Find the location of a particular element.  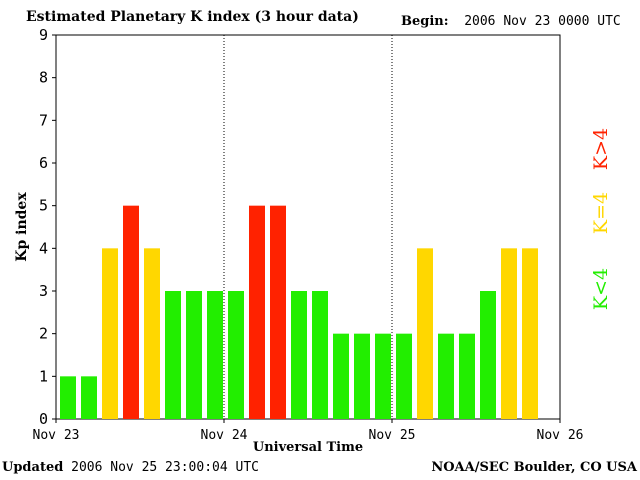

x-tick-label: Nov 25 is located at coordinates (392, 435).